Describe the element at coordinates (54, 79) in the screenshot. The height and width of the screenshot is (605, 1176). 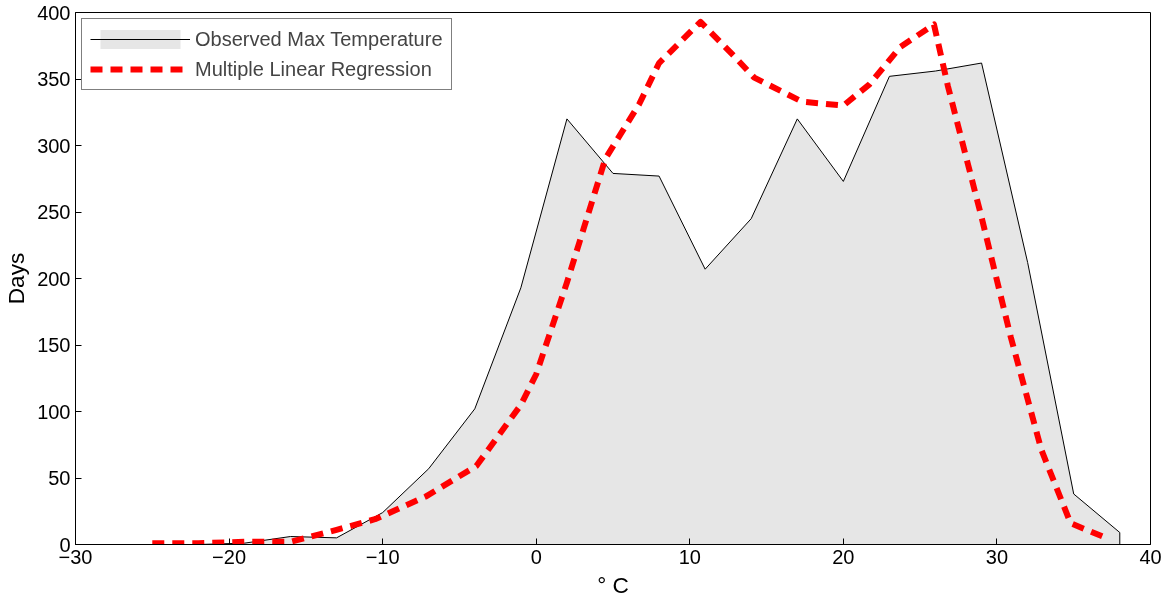
I see `y-tick-label: 350` at that location.